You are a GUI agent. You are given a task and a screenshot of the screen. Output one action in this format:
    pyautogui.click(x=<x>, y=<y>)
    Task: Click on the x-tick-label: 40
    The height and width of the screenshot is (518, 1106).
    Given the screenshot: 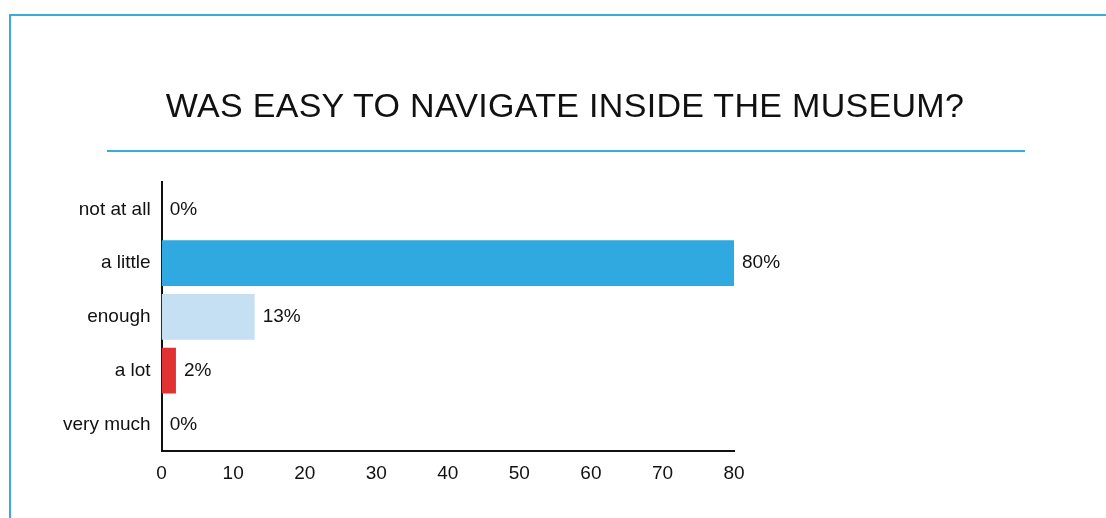 What is the action you would take?
    pyautogui.click(x=448, y=472)
    